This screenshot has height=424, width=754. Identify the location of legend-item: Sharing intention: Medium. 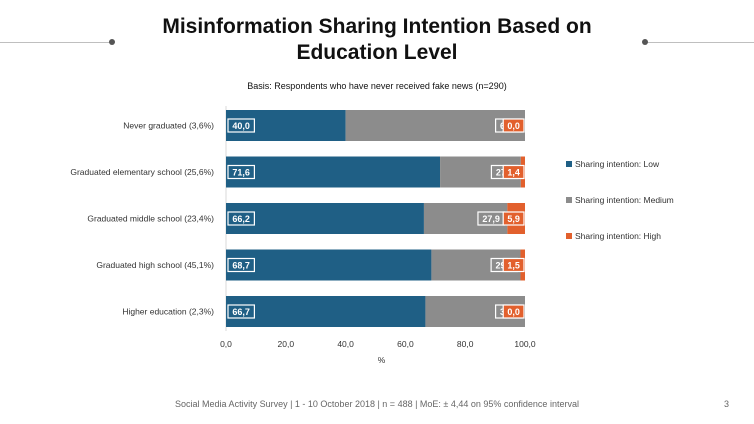
(620, 200).